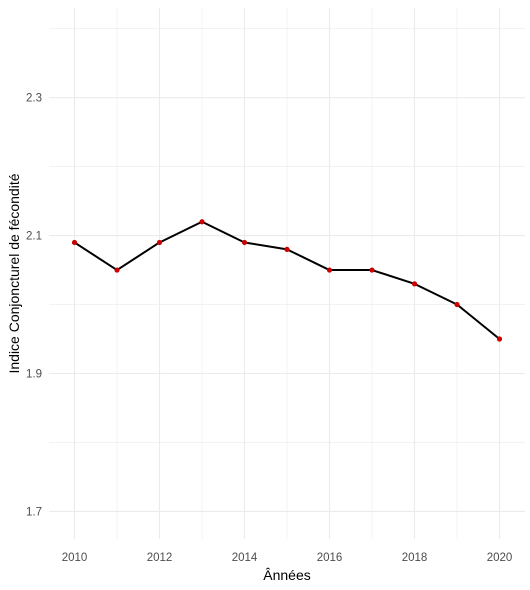 Image resolution: width=530 pixels, height=590 pixels. What do you see at coordinates (245, 558) in the screenshot?
I see `x-tick-label: 2014` at bounding box center [245, 558].